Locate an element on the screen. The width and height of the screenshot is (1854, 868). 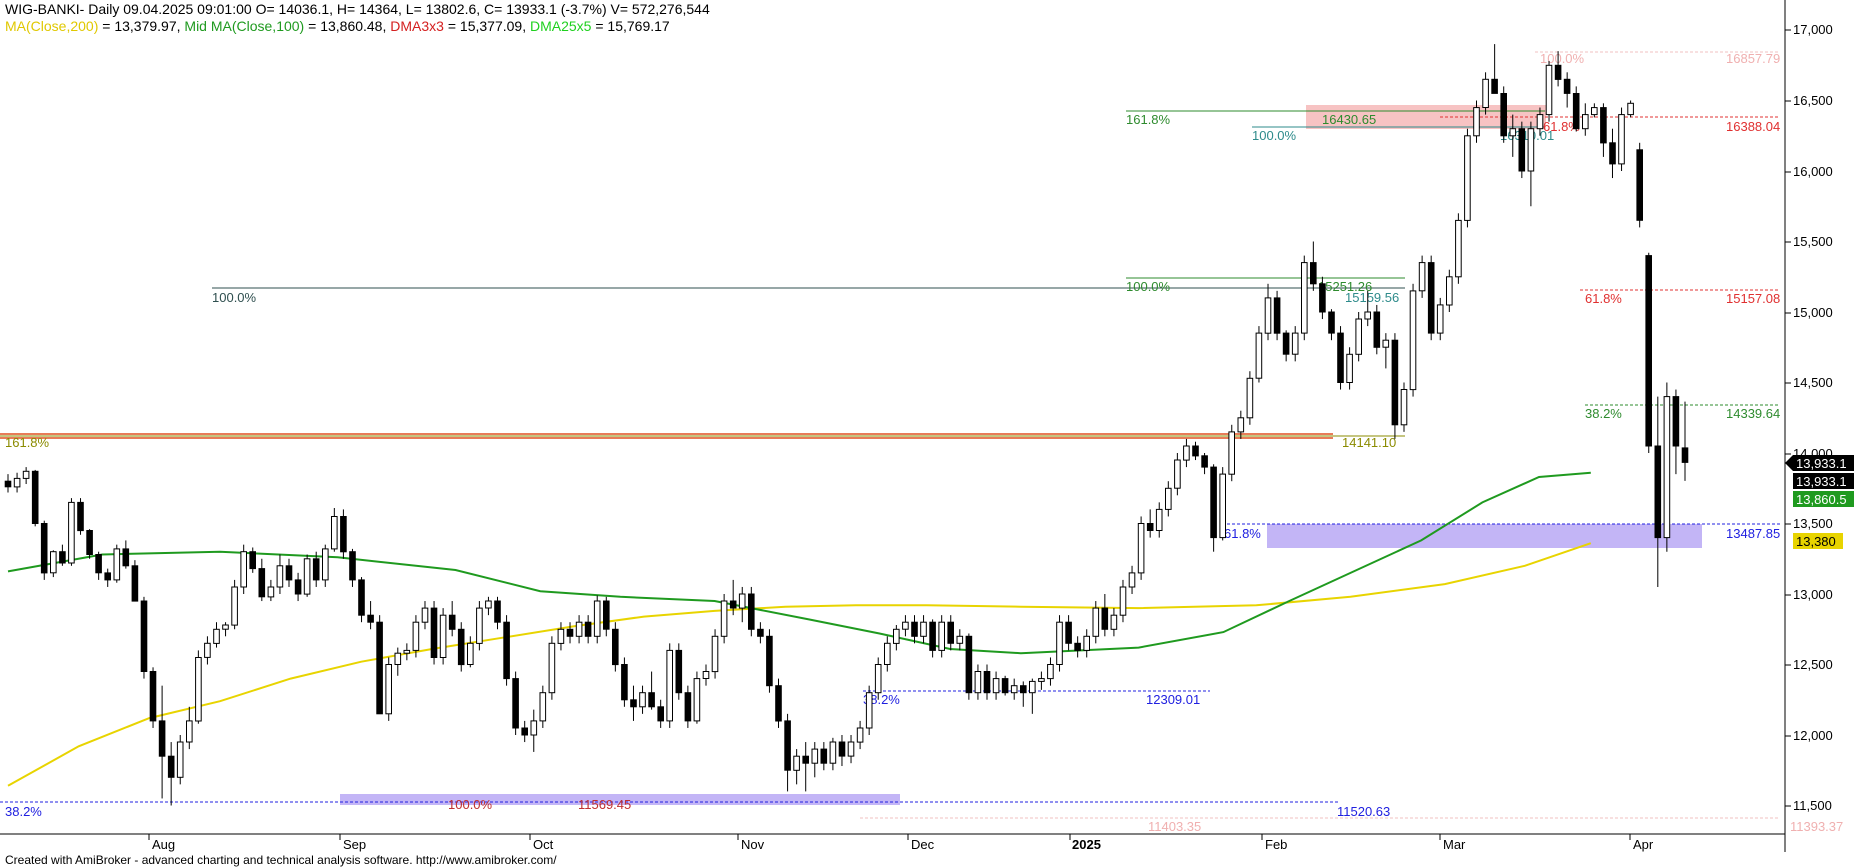
fib-label-14141: 14141.10 is located at coordinates (1369, 442).